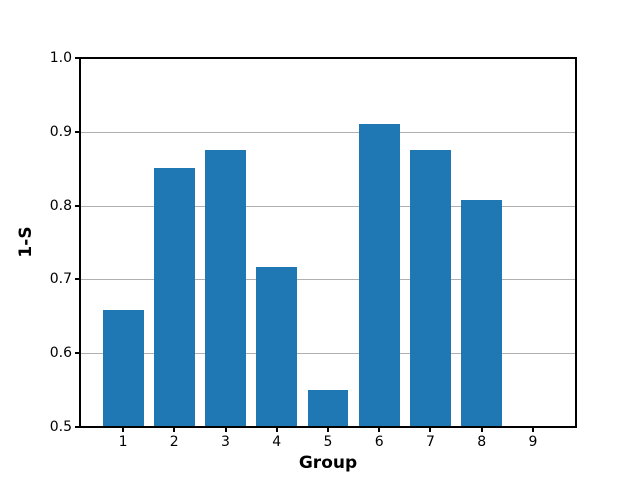  I want to click on gridline-y-0.7, so click(328, 280).